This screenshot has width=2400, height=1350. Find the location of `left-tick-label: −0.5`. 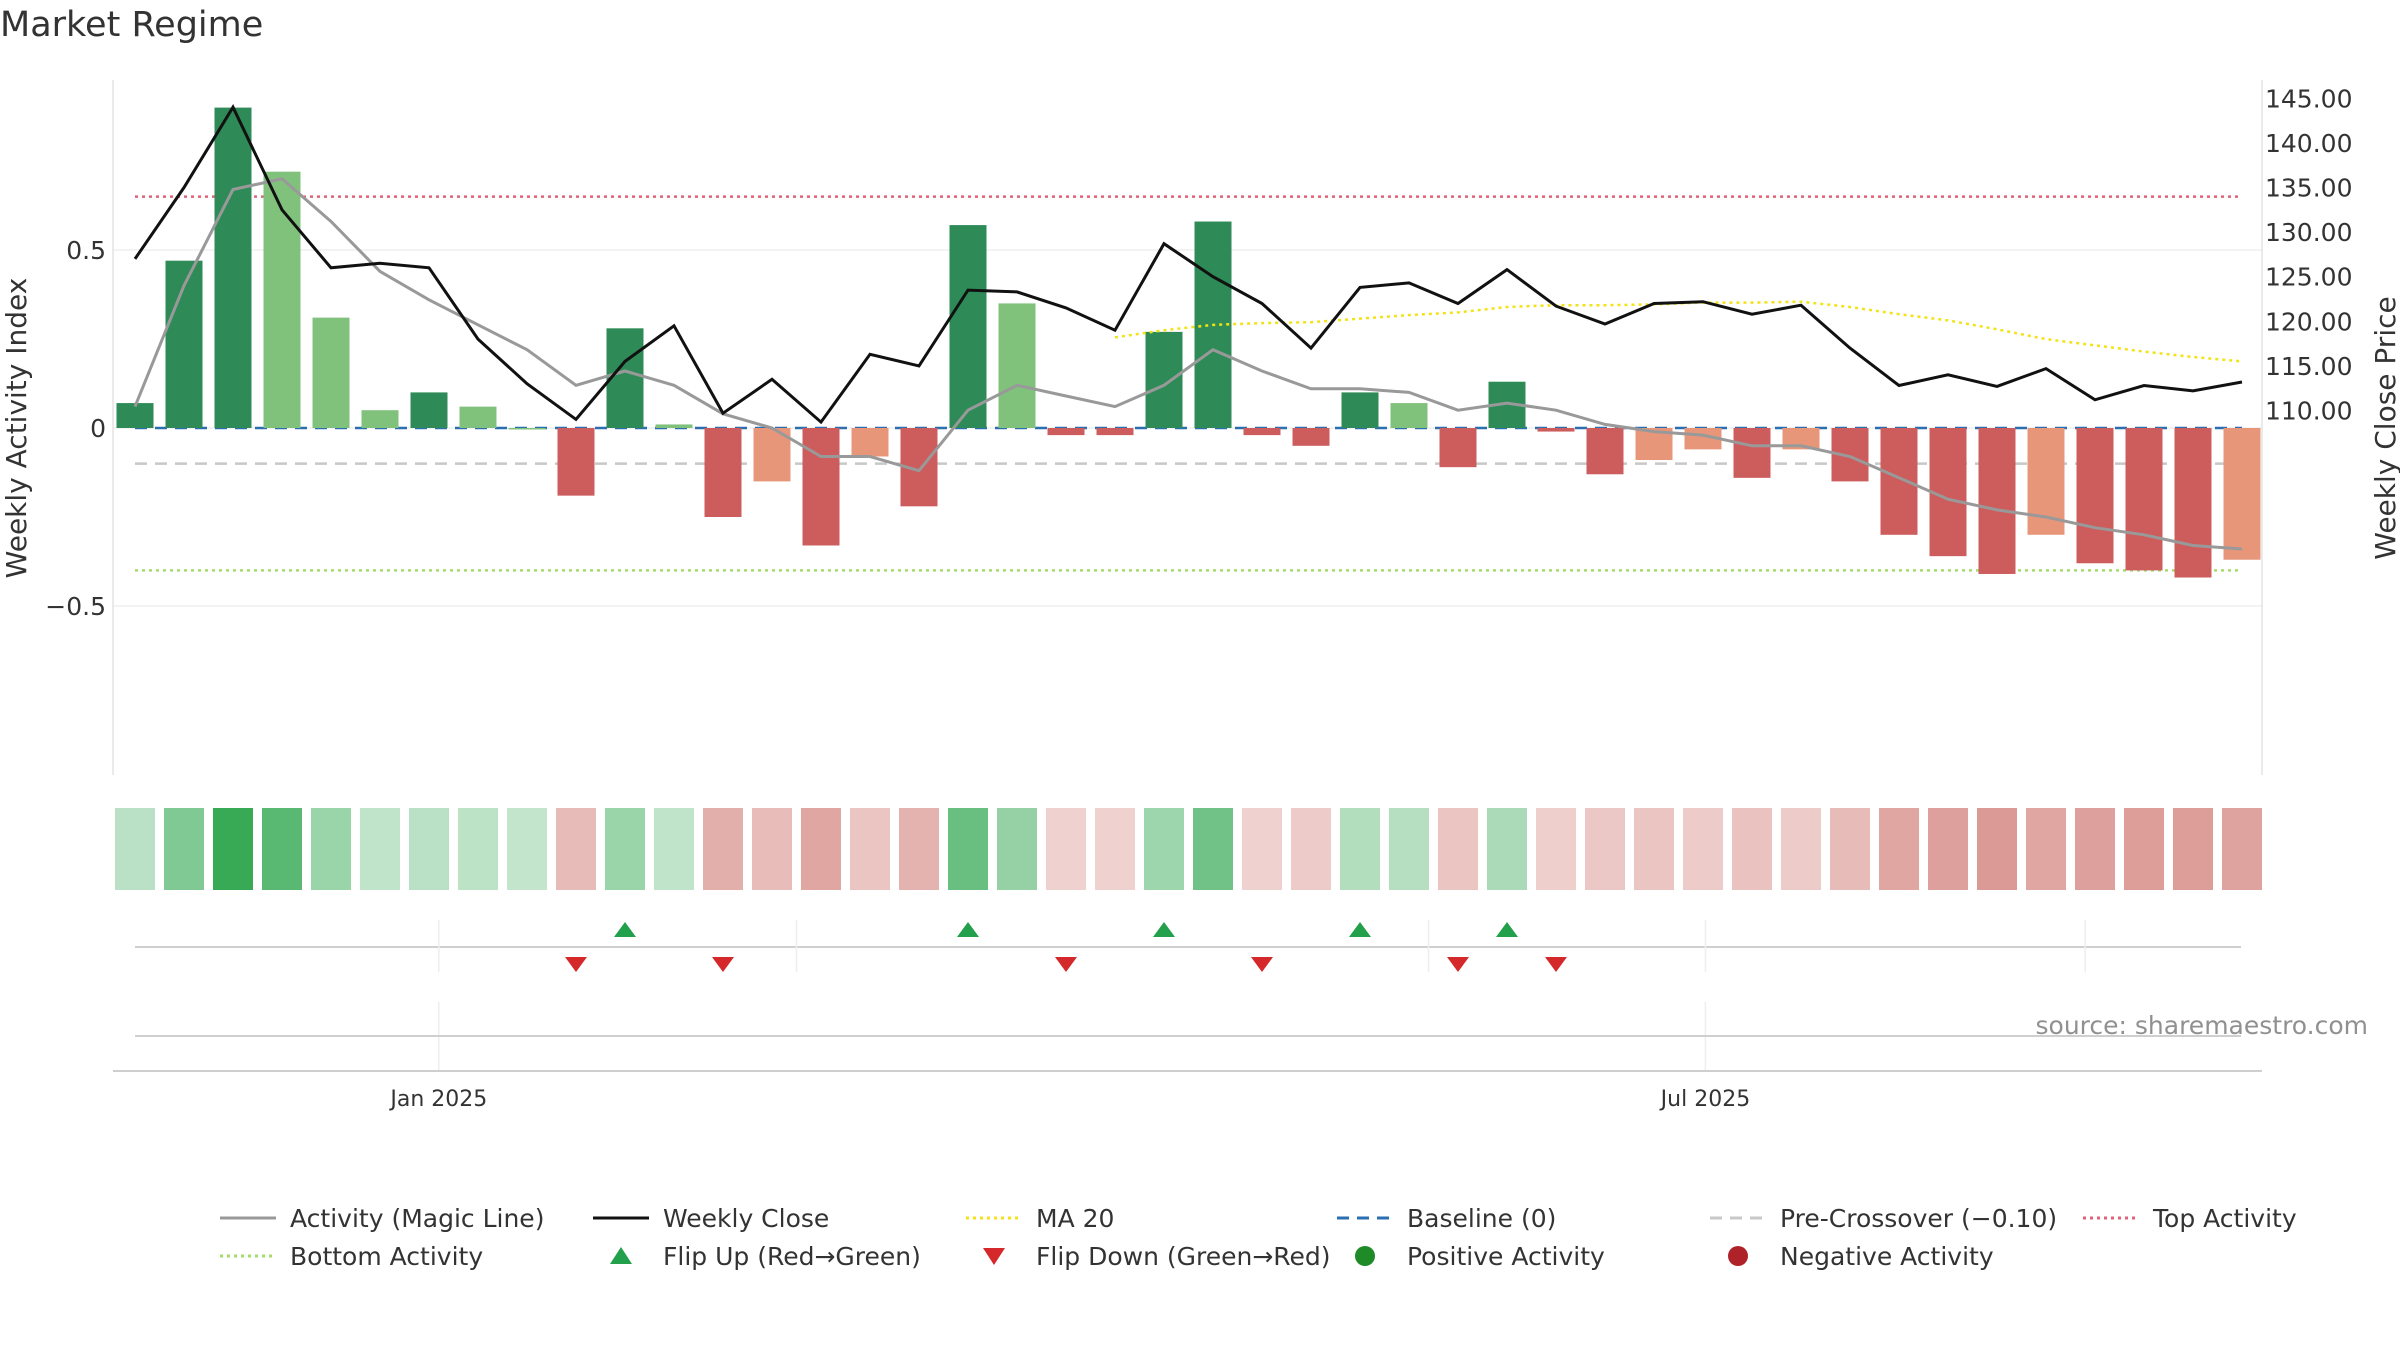

left-tick-label: −0.5 is located at coordinates (75, 606).